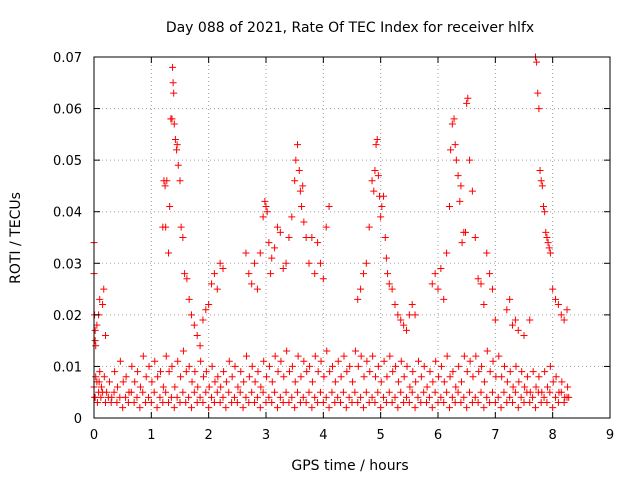  Describe the element at coordinates (610, 435) in the screenshot. I see `x-tick-label: 9` at that location.